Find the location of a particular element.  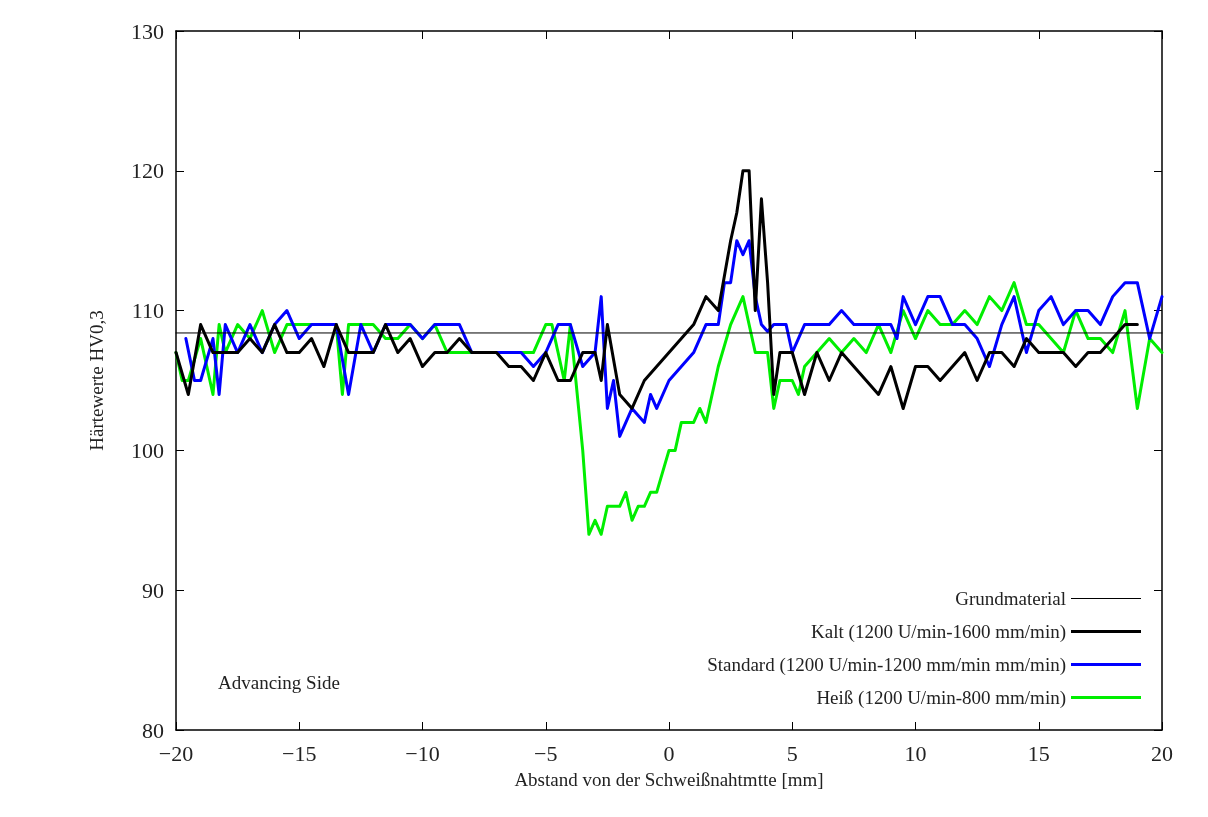

y-tick-label: 90 is located at coordinates (153, 590).